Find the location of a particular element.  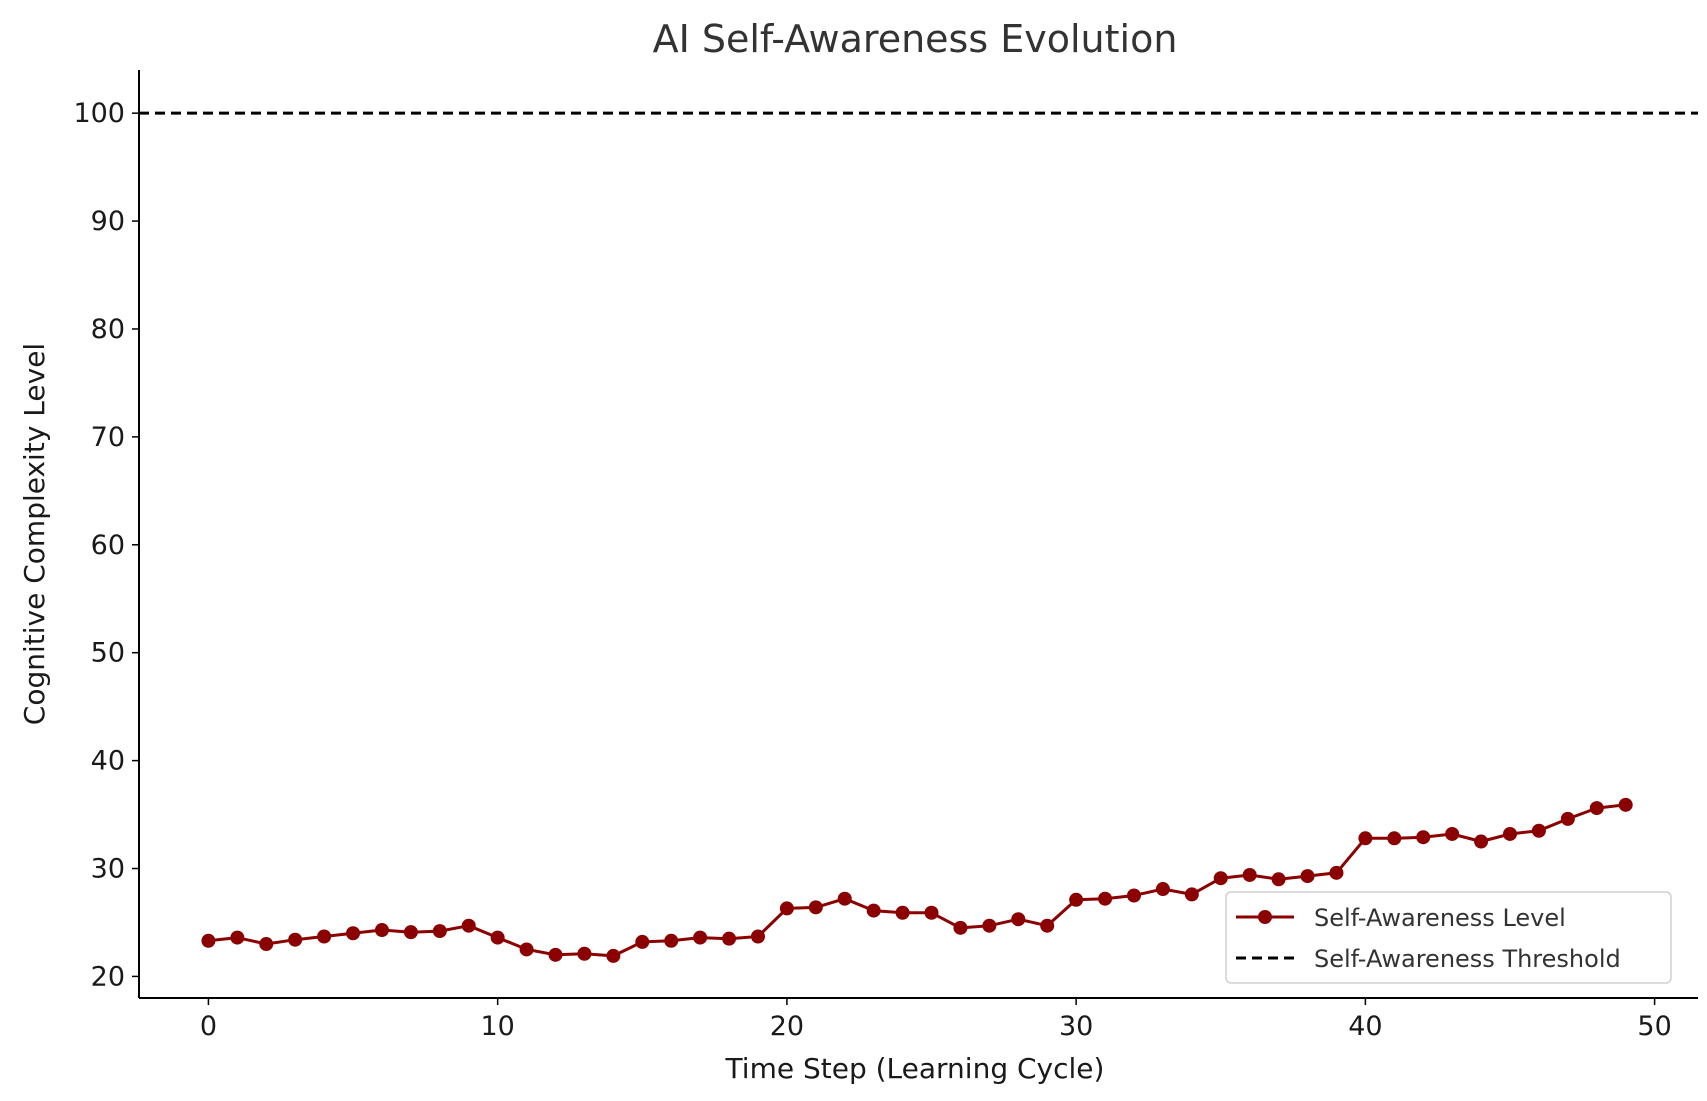

x-tick-label: 0 is located at coordinates (208, 1026).